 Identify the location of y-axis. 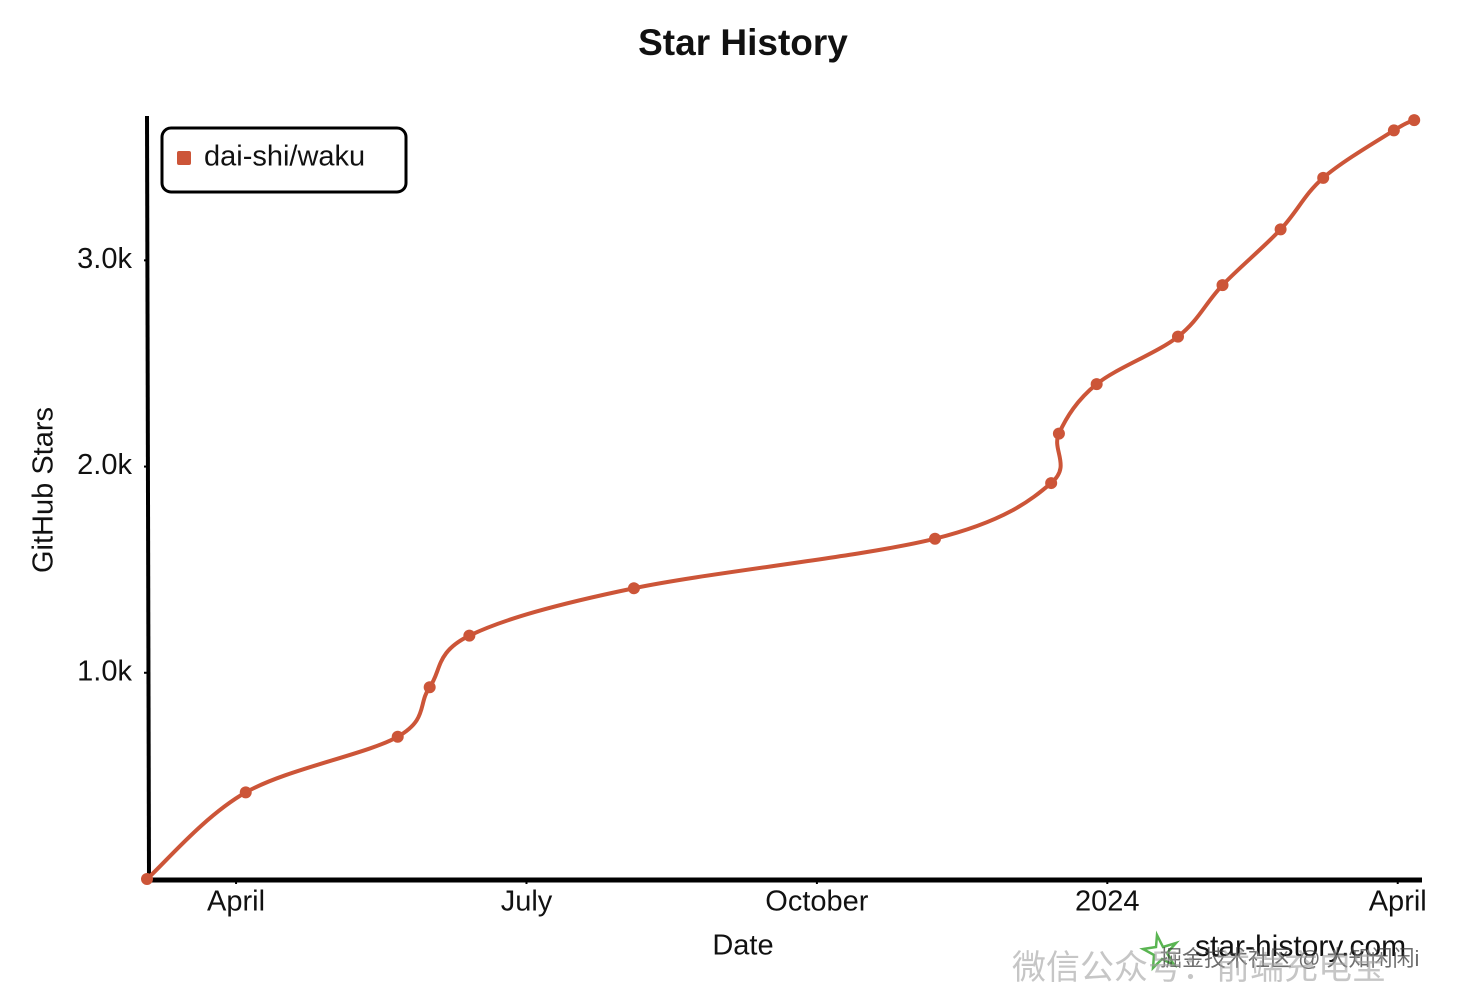
(148, 498).